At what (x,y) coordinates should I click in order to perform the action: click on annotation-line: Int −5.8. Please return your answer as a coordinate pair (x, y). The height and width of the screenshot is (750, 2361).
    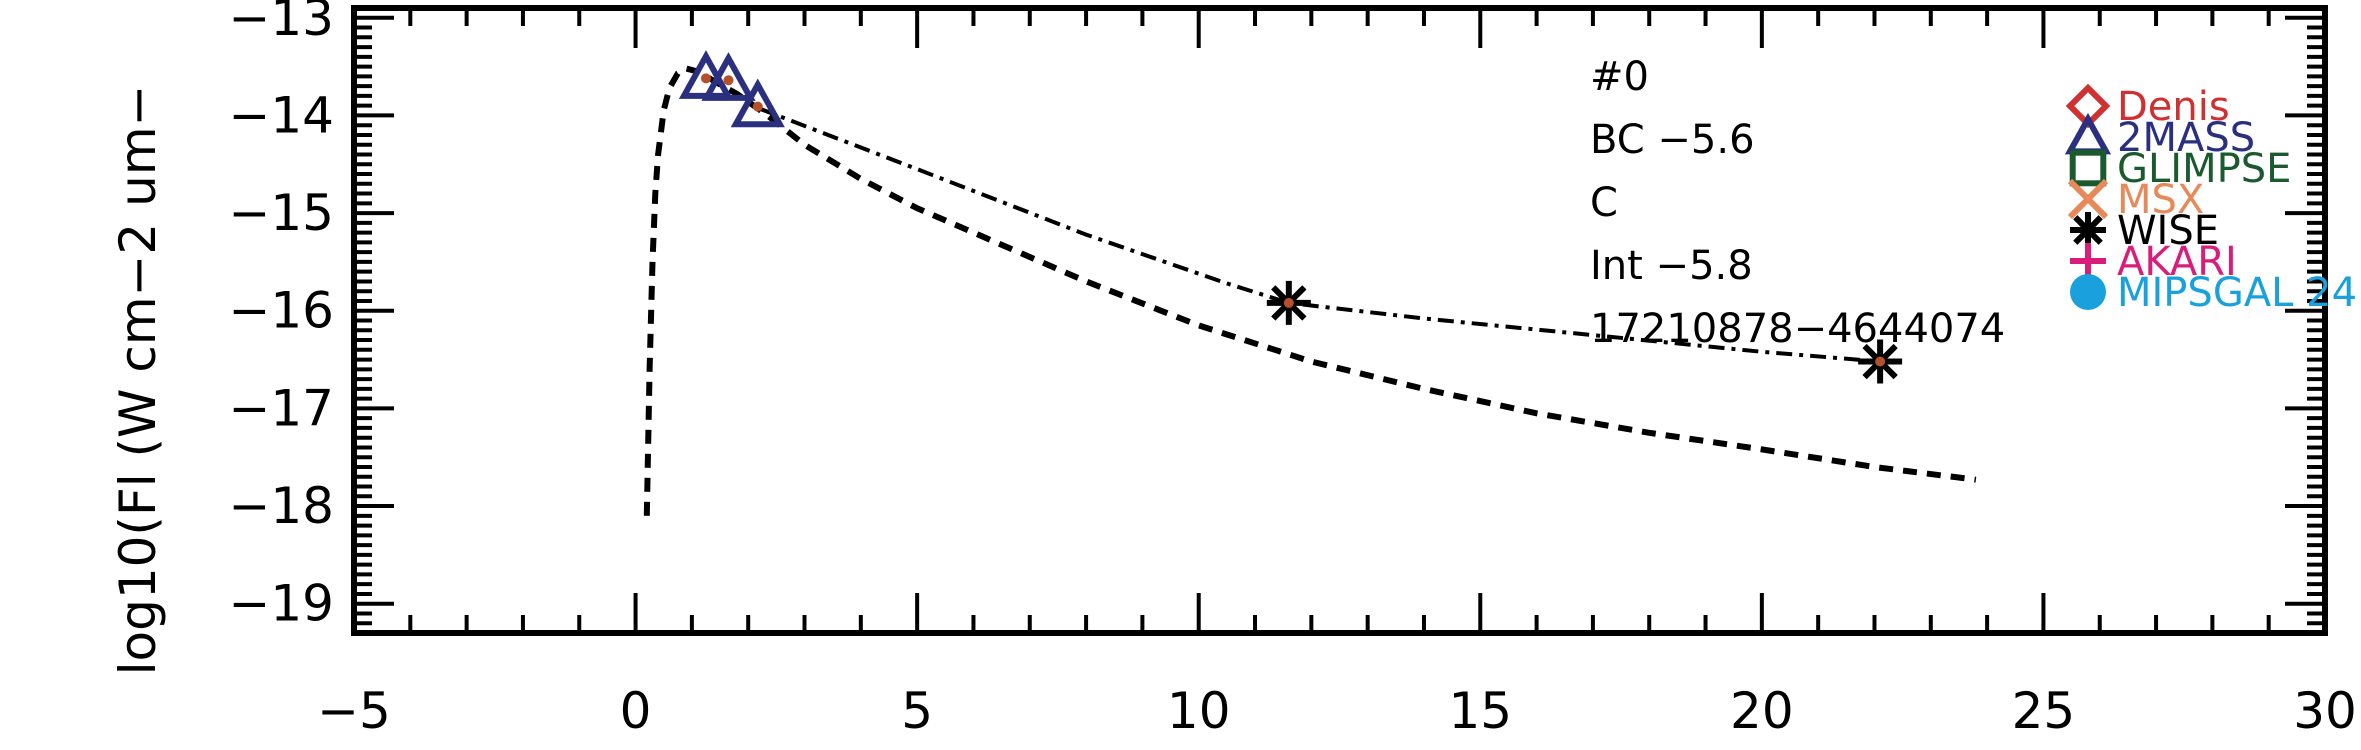
    Looking at the image, I should click on (1671, 266).